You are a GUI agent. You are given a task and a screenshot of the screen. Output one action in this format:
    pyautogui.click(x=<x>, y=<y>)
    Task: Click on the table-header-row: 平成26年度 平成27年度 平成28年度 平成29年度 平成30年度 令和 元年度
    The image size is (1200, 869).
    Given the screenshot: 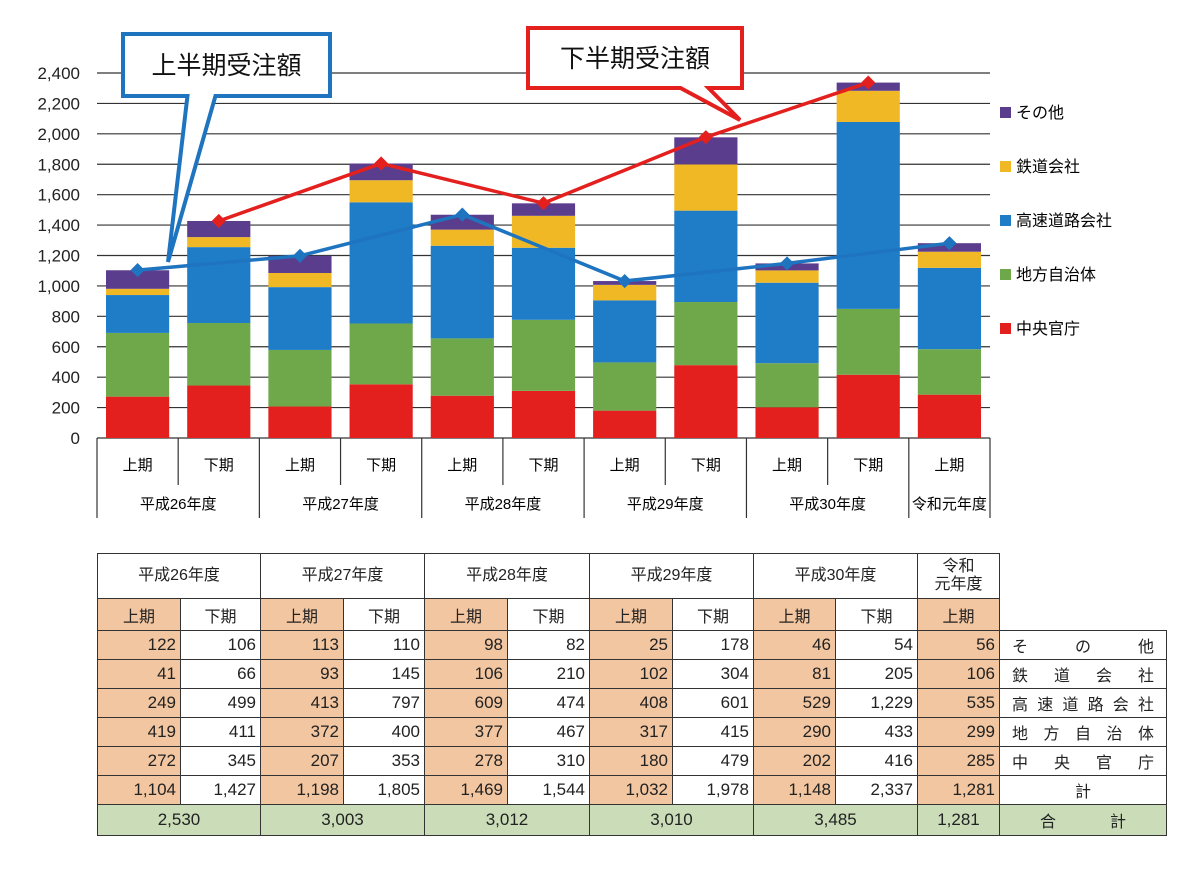 What is the action you would take?
    pyautogui.click(x=632, y=576)
    